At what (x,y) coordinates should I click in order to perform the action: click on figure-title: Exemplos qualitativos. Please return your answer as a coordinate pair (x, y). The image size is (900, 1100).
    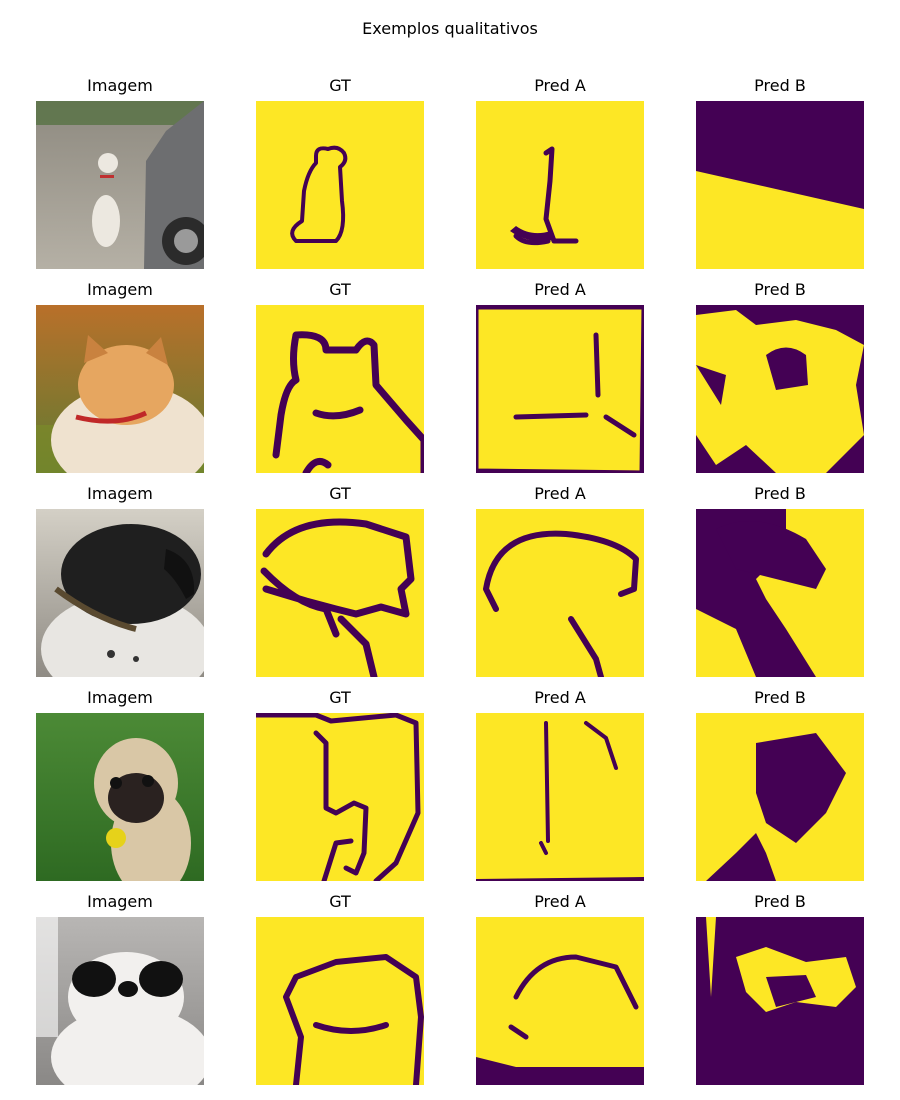
    Looking at the image, I should click on (450, 28).